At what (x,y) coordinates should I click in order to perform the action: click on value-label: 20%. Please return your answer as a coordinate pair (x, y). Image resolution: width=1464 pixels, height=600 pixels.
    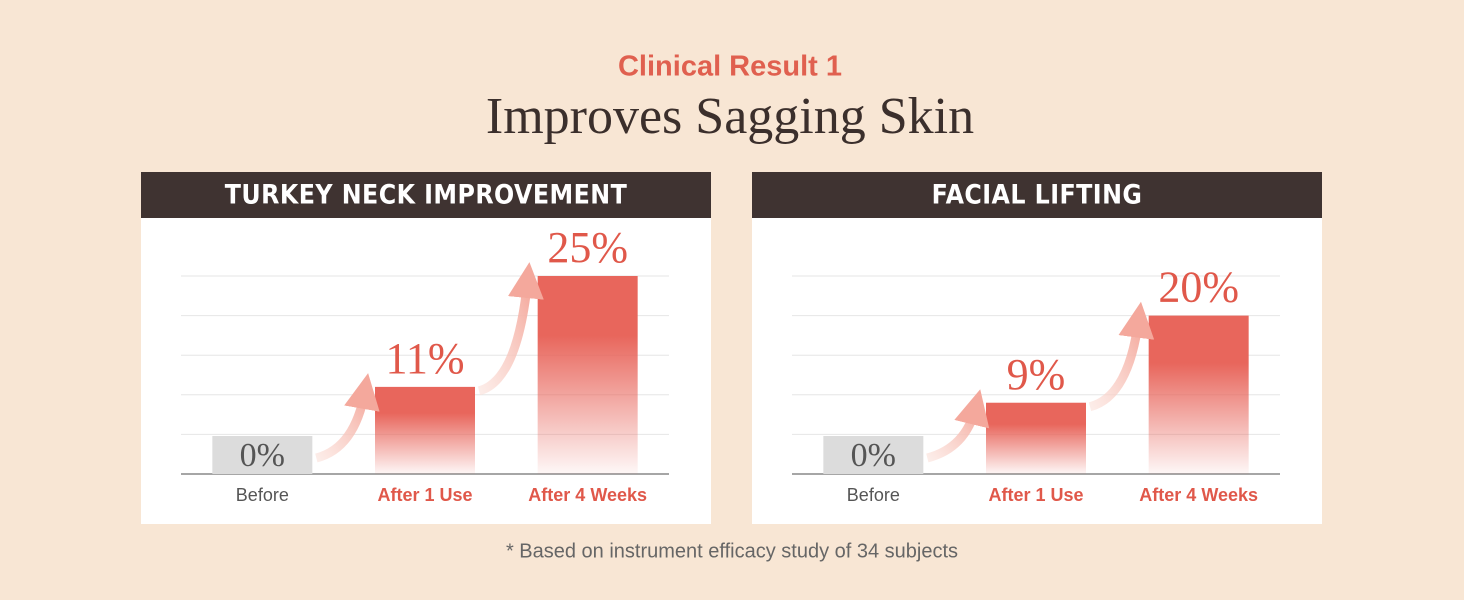
    Looking at the image, I should click on (1198, 287).